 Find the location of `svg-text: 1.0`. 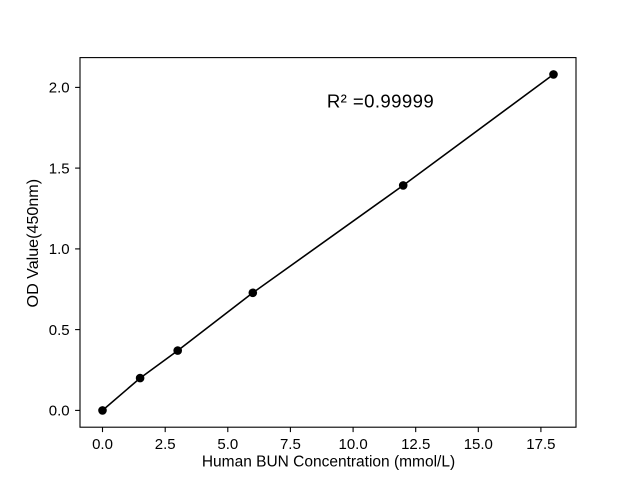

svg-text: 1.0 is located at coordinates (59, 249).